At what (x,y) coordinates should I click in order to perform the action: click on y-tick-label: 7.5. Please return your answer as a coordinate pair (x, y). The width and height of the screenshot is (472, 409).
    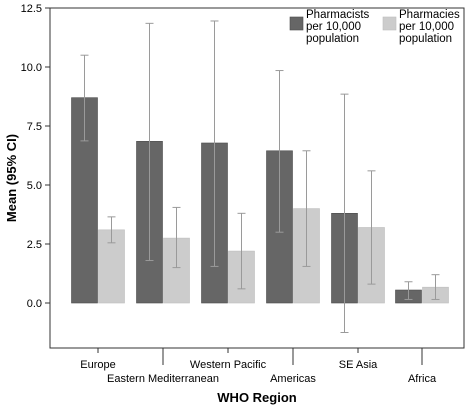
    Looking at the image, I should click on (34, 127).